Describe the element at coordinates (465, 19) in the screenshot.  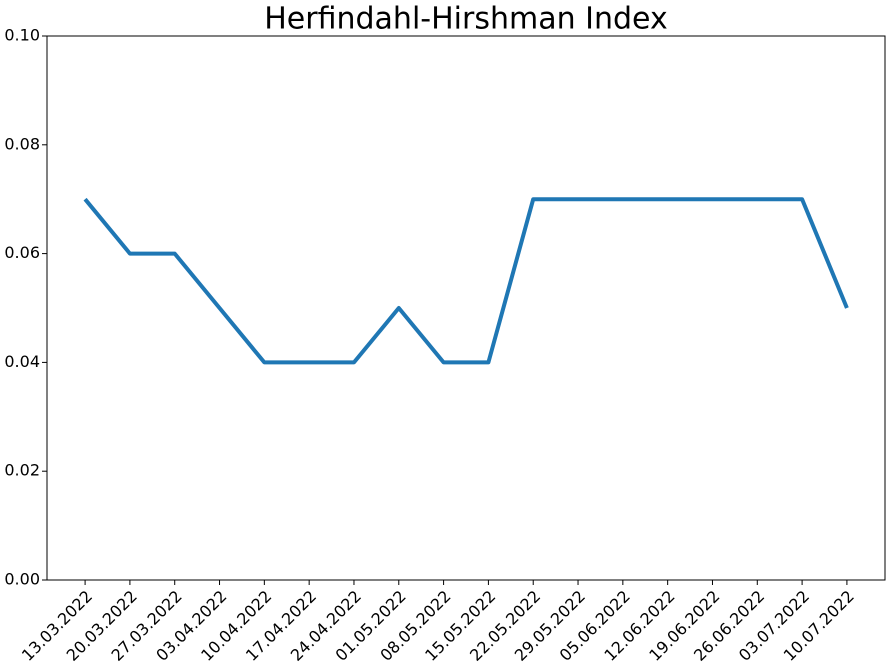
I see `chart-title: Herfindahl-Hirshman Index` at that location.